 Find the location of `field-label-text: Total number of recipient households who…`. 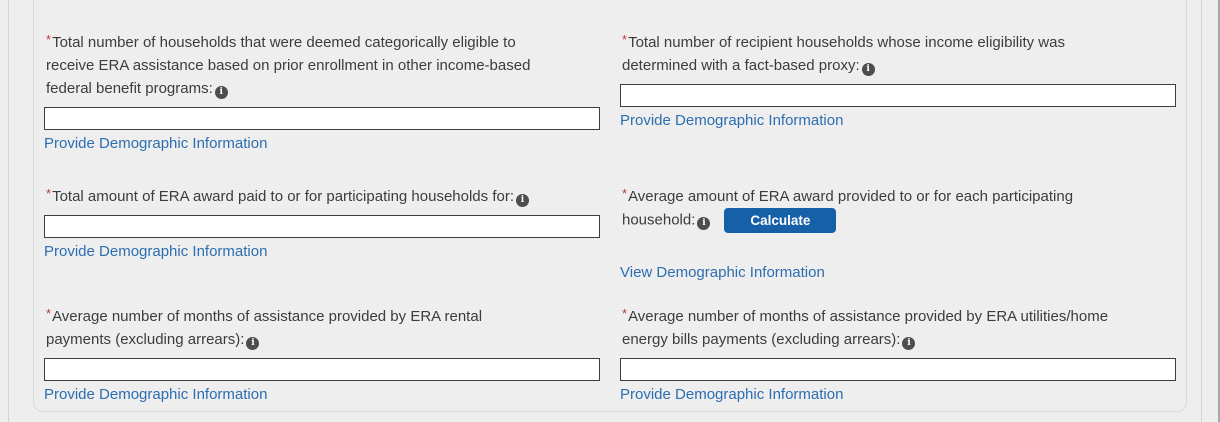

field-label-text: Total number of recipient households who… is located at coordinates (846, 42).